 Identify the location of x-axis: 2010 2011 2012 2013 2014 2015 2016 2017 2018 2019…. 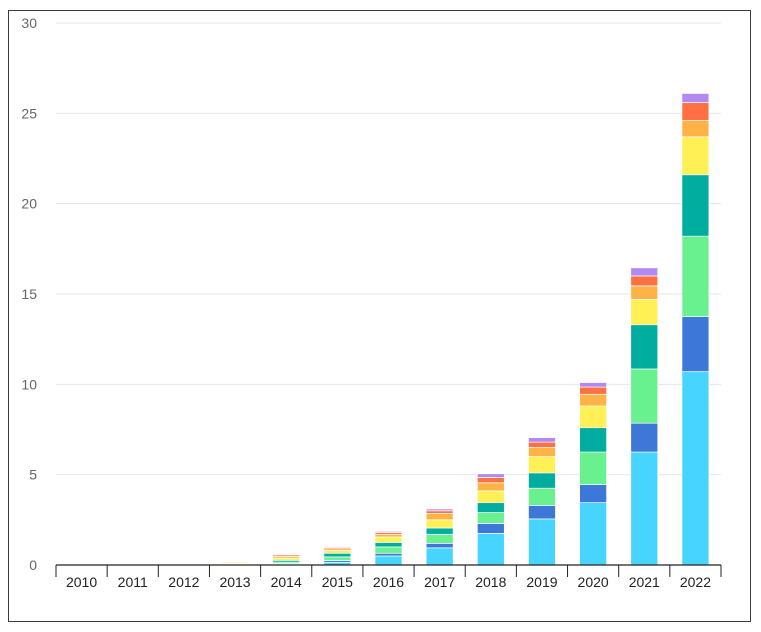
(388, 577).